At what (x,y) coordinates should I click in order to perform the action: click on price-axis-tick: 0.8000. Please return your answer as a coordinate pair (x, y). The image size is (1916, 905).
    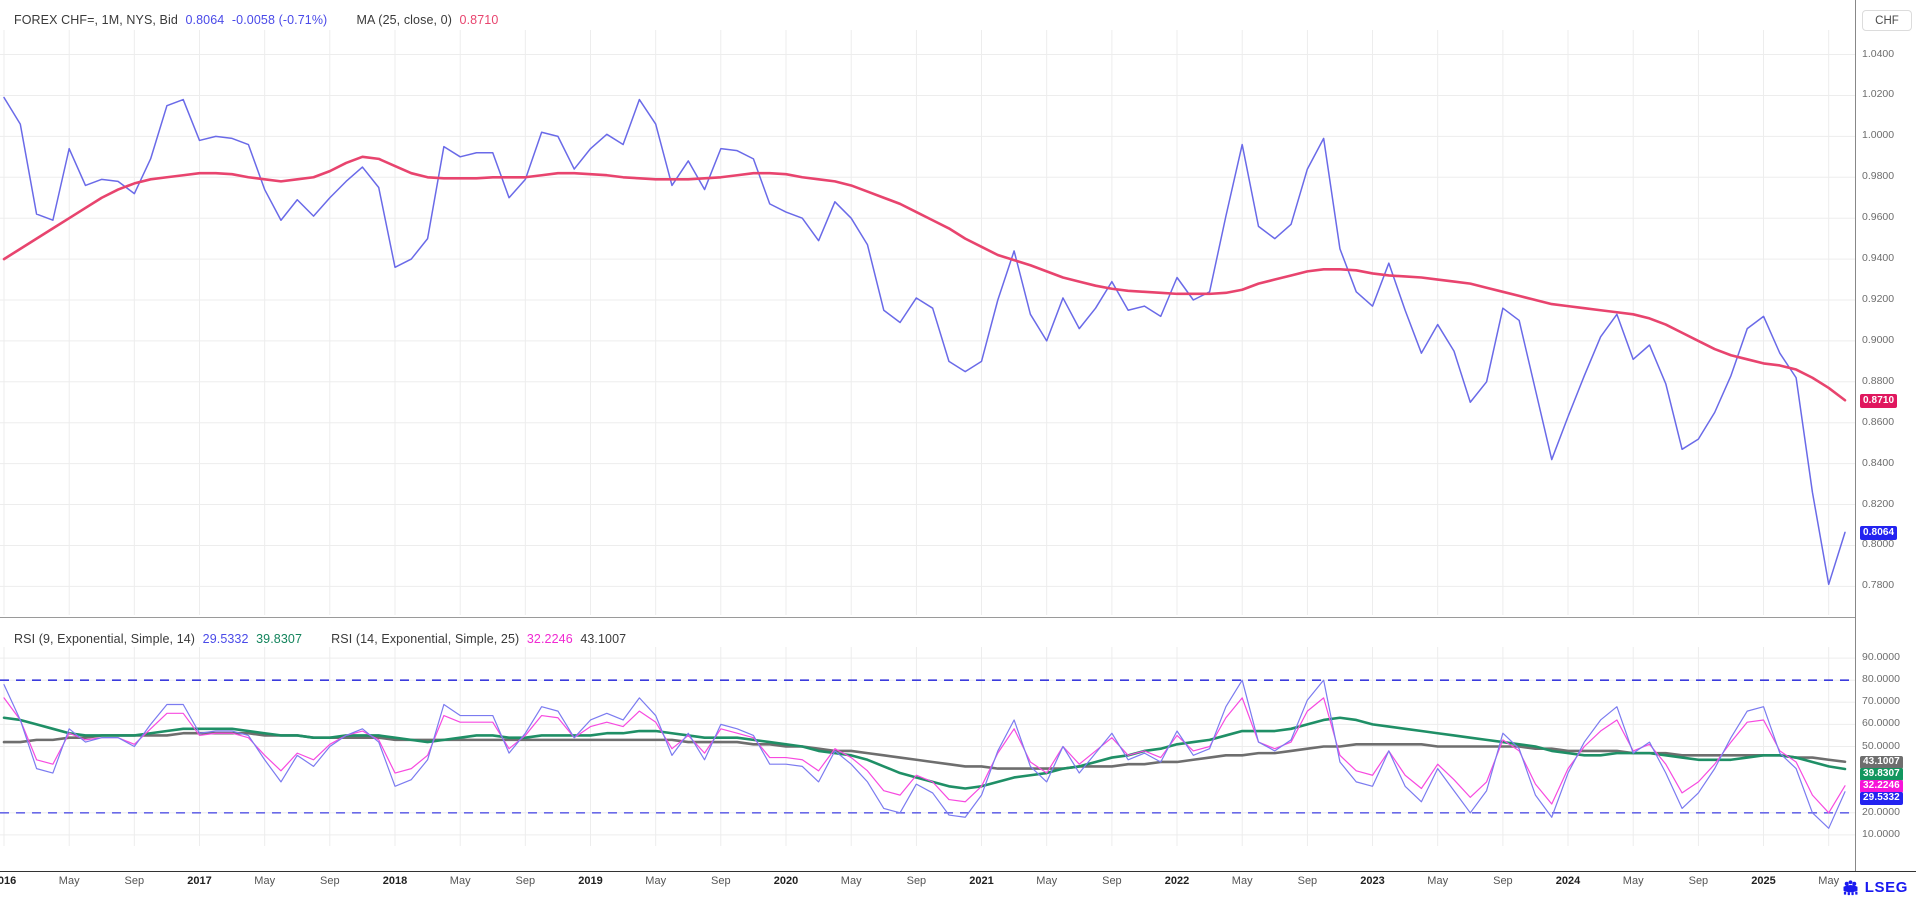
    Looking at the image, I should click on (1878, 544).